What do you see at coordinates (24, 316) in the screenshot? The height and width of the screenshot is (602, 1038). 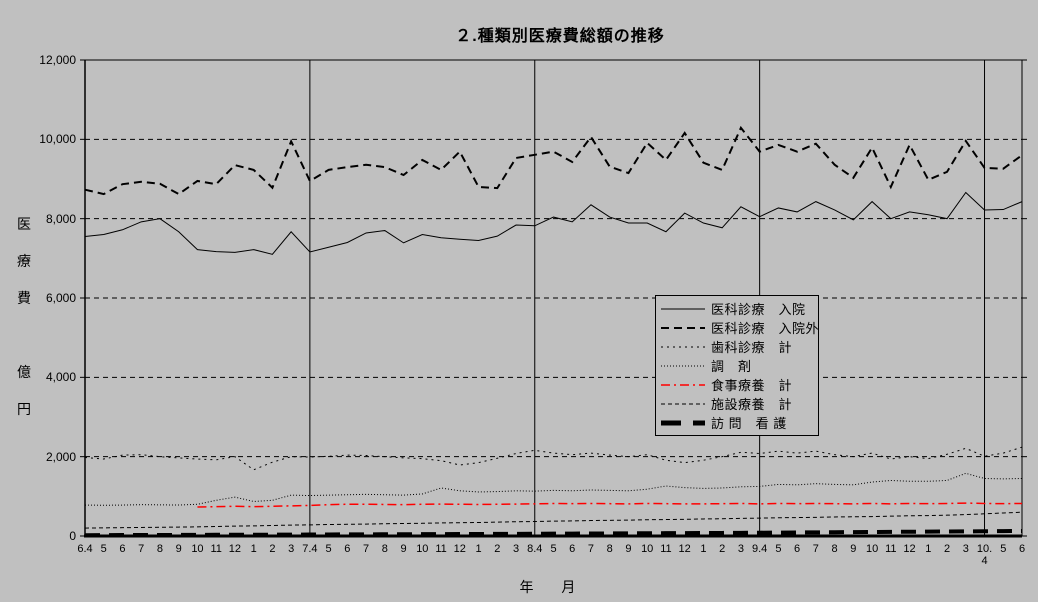 I see `y-axis-title: 医 療 費 億 円` at bounding box center [24, 316].